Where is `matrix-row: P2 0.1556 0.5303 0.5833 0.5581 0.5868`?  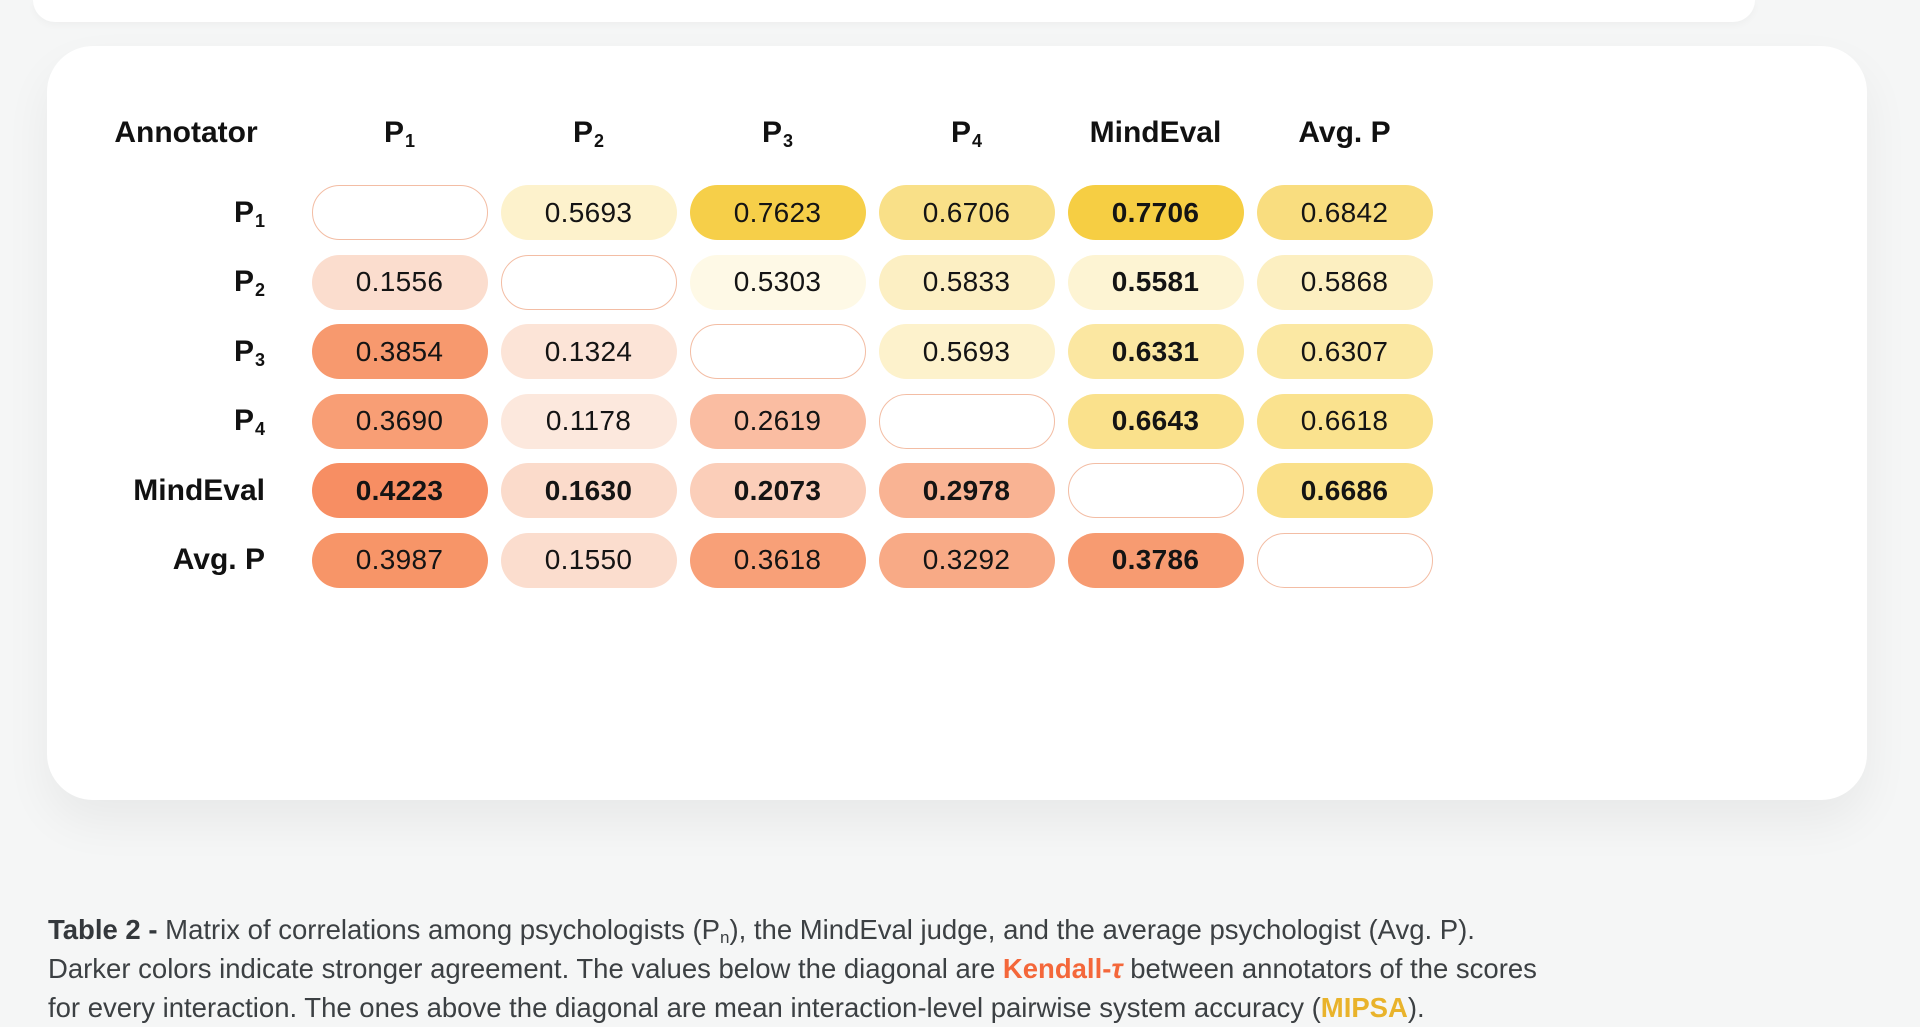 matrix-row: P2 0.1556 0.5303 0.5833 0.5581 0.5868 is located at coordinates (773, 283).